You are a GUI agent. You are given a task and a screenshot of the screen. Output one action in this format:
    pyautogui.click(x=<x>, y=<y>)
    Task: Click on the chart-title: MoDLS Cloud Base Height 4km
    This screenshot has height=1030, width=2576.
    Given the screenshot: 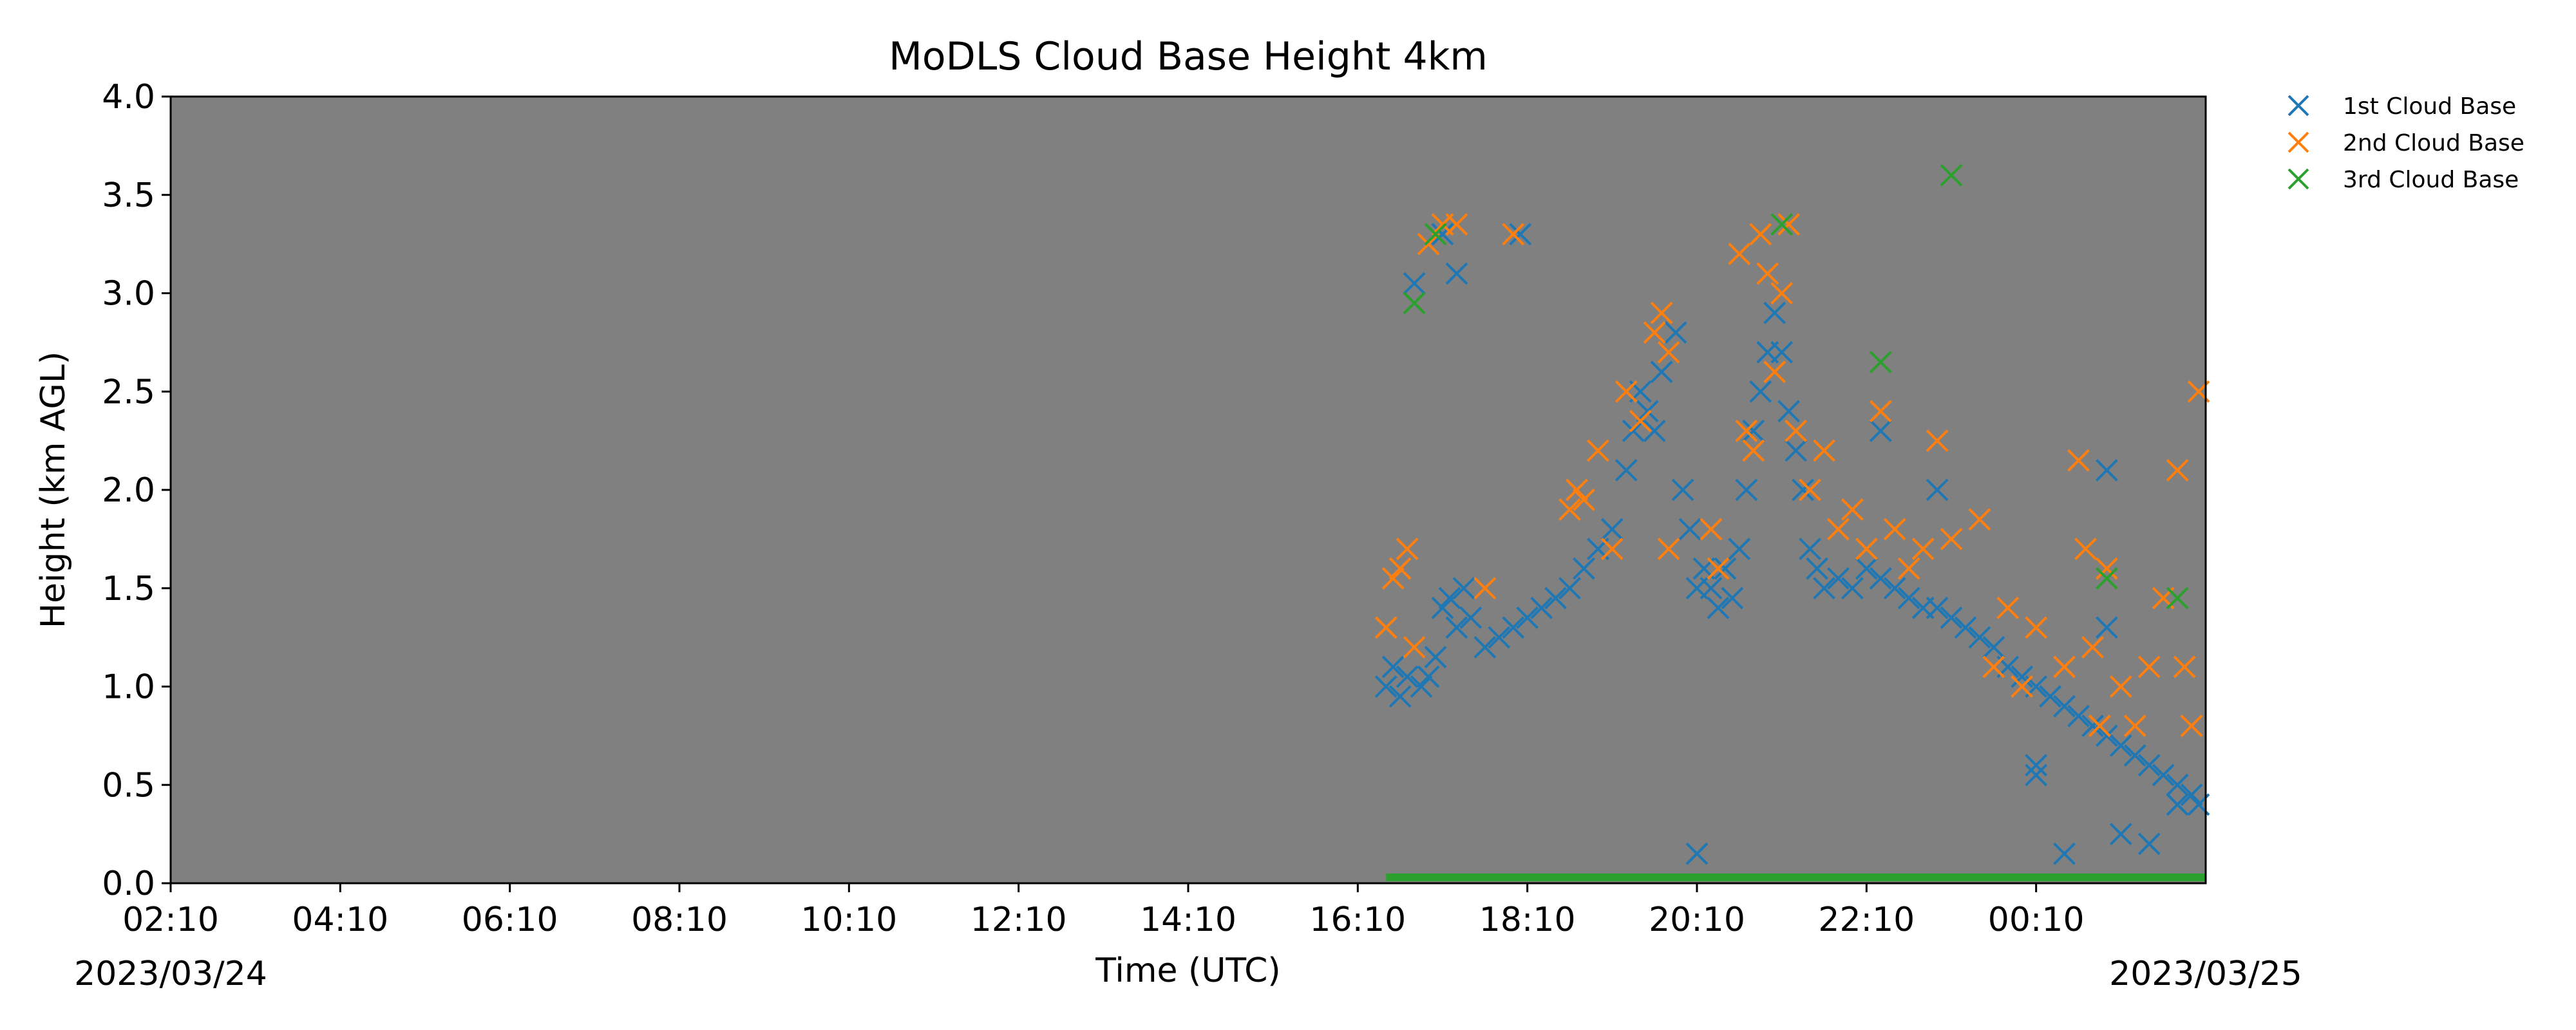 What is the action you would take?
    pyautogui.click(x=1189, y=56)
    